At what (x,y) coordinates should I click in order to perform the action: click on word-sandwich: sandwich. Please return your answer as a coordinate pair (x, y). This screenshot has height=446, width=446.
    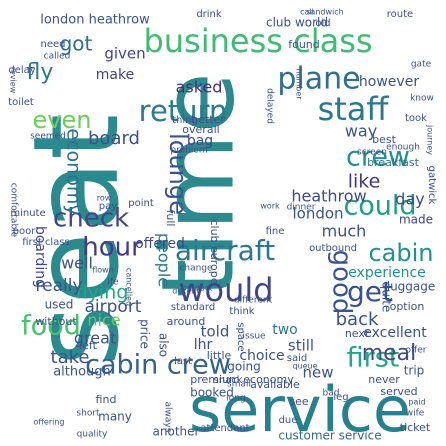
    Looking at the image, I should click on (324, 12).